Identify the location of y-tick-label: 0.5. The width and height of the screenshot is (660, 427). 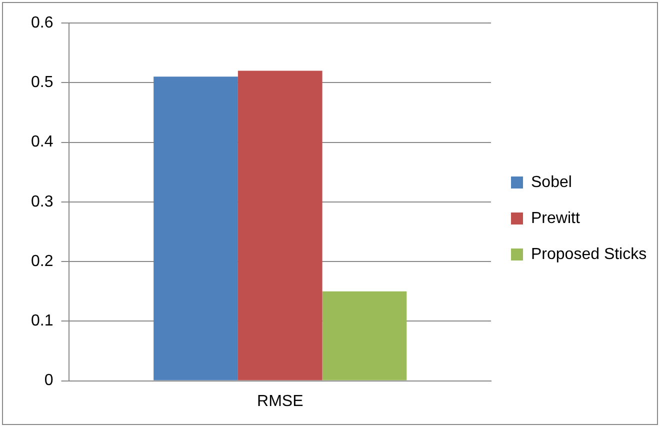
(42, 83).